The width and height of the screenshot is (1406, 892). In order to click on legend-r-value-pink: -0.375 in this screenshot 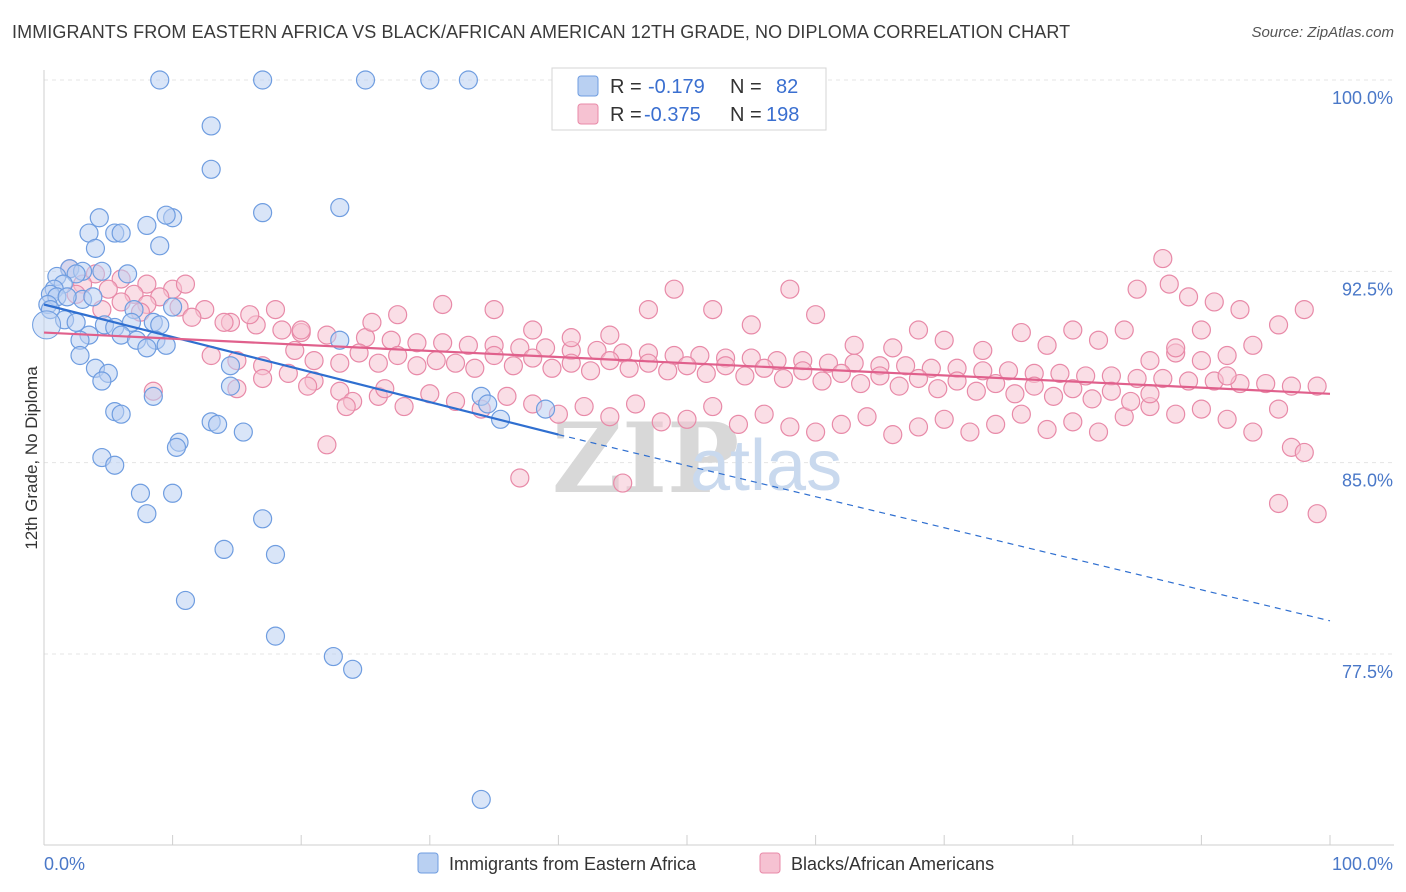, I will do `click(672, 115)`.